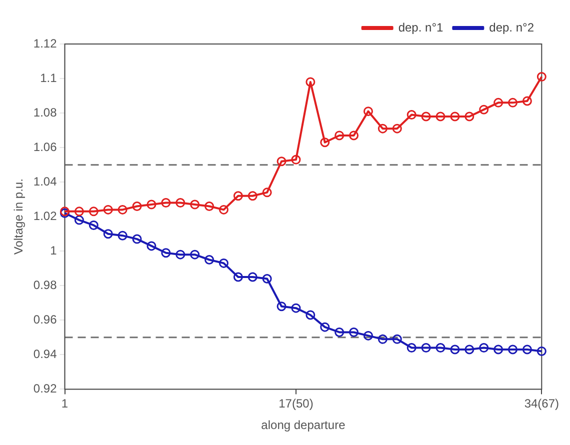  Describe the element at coordinates (45, 112) in the screenshot. I see `y-tick-label: 1.08` at that location.